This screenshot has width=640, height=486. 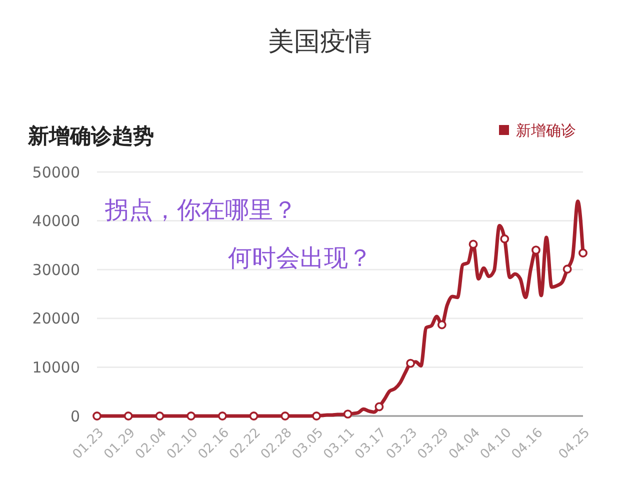 What do you see at coordinates (90, 136) in the screenshot?
I see `chart-subtitle: 新增确诊趋势` at bounding box center [90, 136].